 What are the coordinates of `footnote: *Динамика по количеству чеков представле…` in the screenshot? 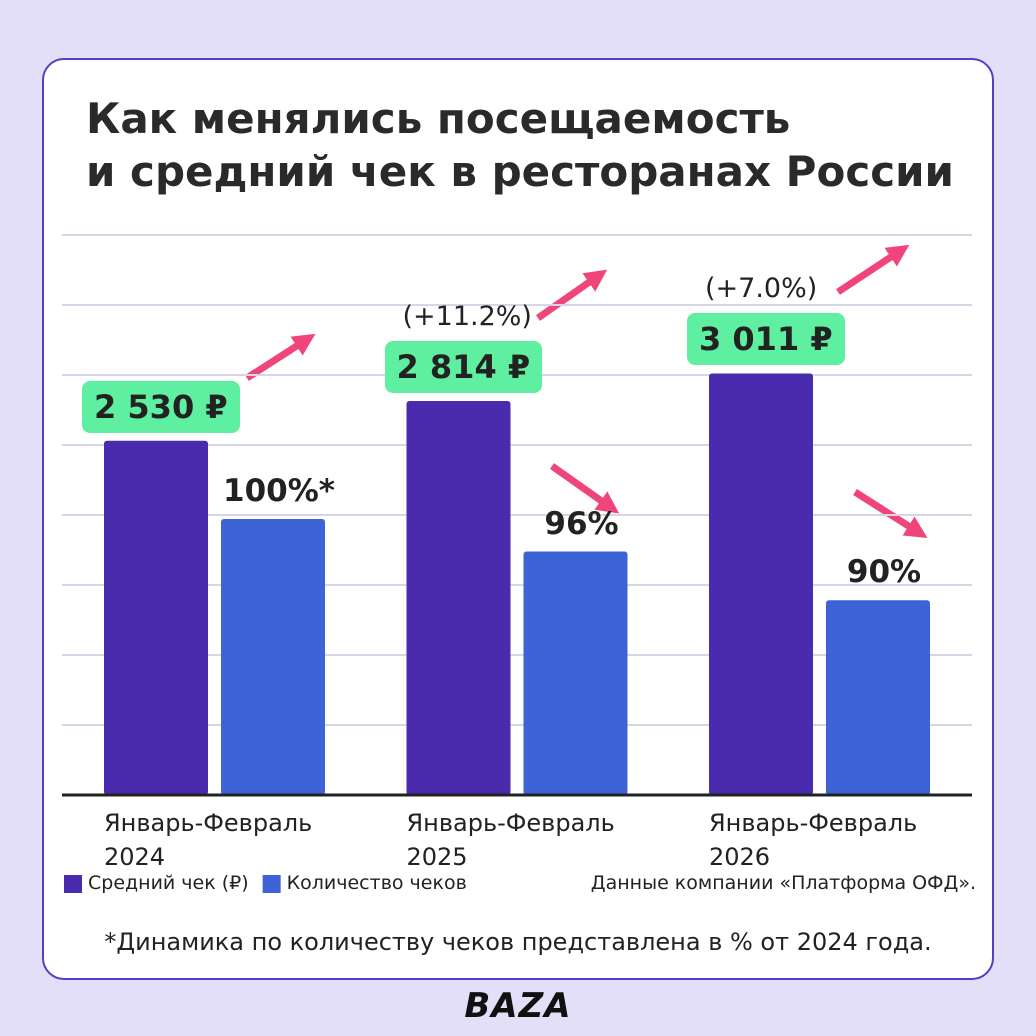 It's located at (518, 942).